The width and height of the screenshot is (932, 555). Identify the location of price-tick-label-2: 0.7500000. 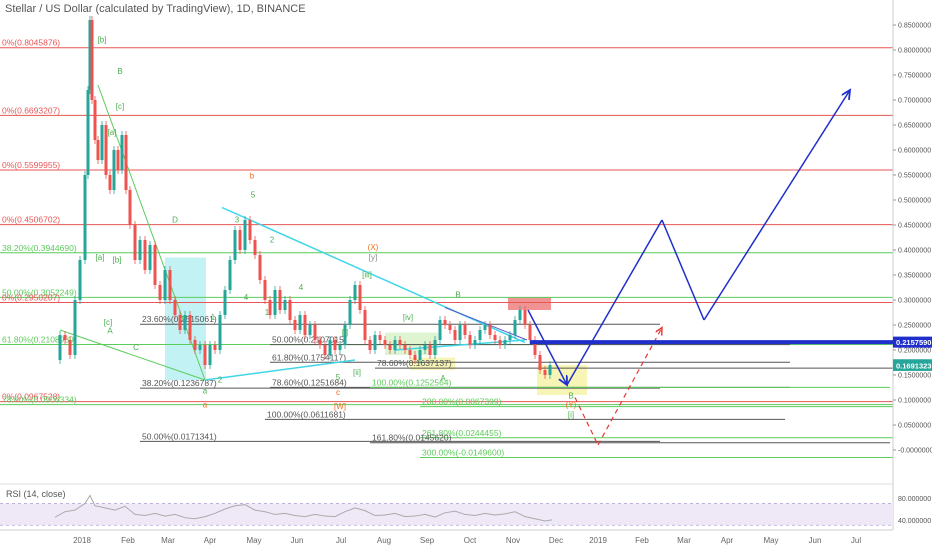
(914, 76).